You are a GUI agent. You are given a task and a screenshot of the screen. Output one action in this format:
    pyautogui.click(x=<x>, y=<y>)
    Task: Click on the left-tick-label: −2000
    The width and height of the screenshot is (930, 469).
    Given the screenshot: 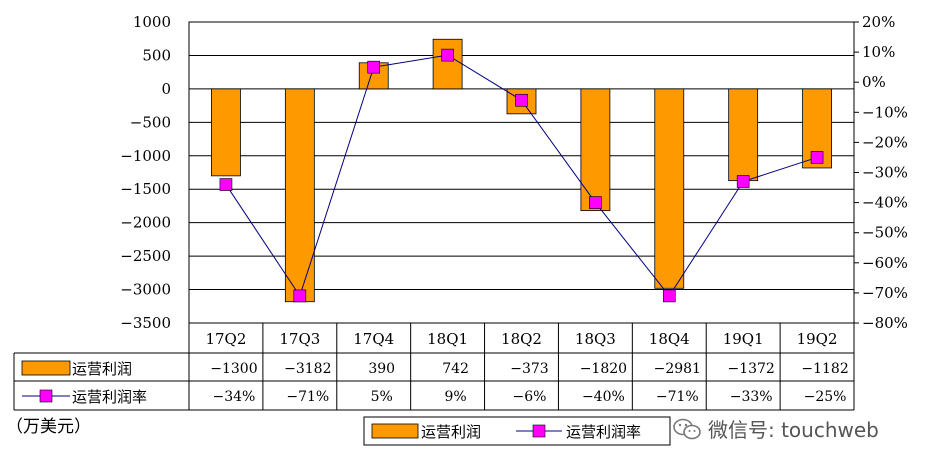 What is the action you would take?
    pyautogui.click(x=145, y=223)
    